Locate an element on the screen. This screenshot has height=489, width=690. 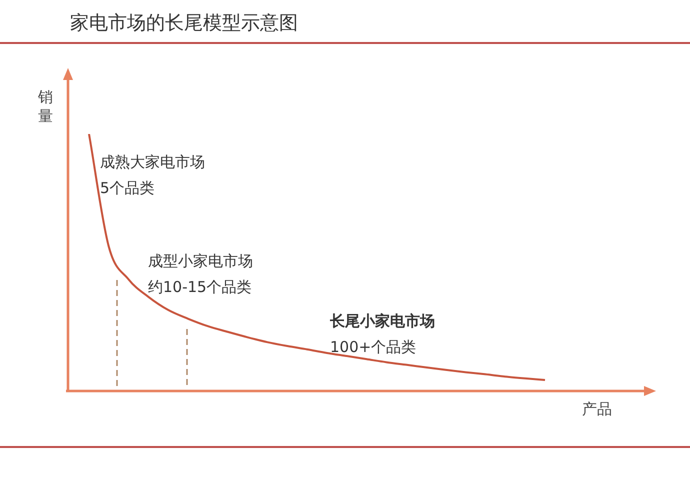
annotation: 5个品类 is located at coordinates (127, 187).